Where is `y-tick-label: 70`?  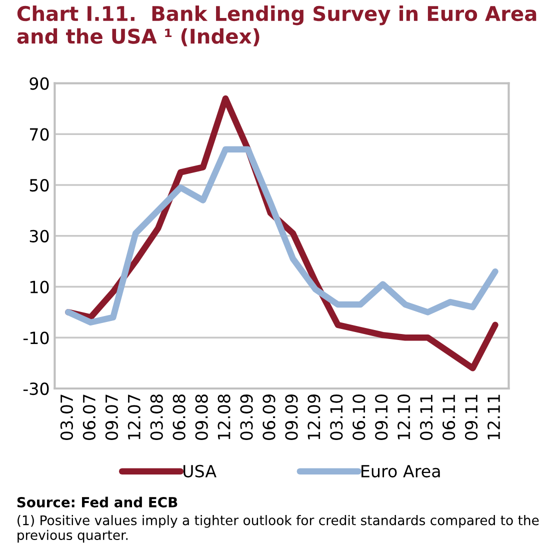
y-tick-label: 70 is located at coordinates (39, 134).